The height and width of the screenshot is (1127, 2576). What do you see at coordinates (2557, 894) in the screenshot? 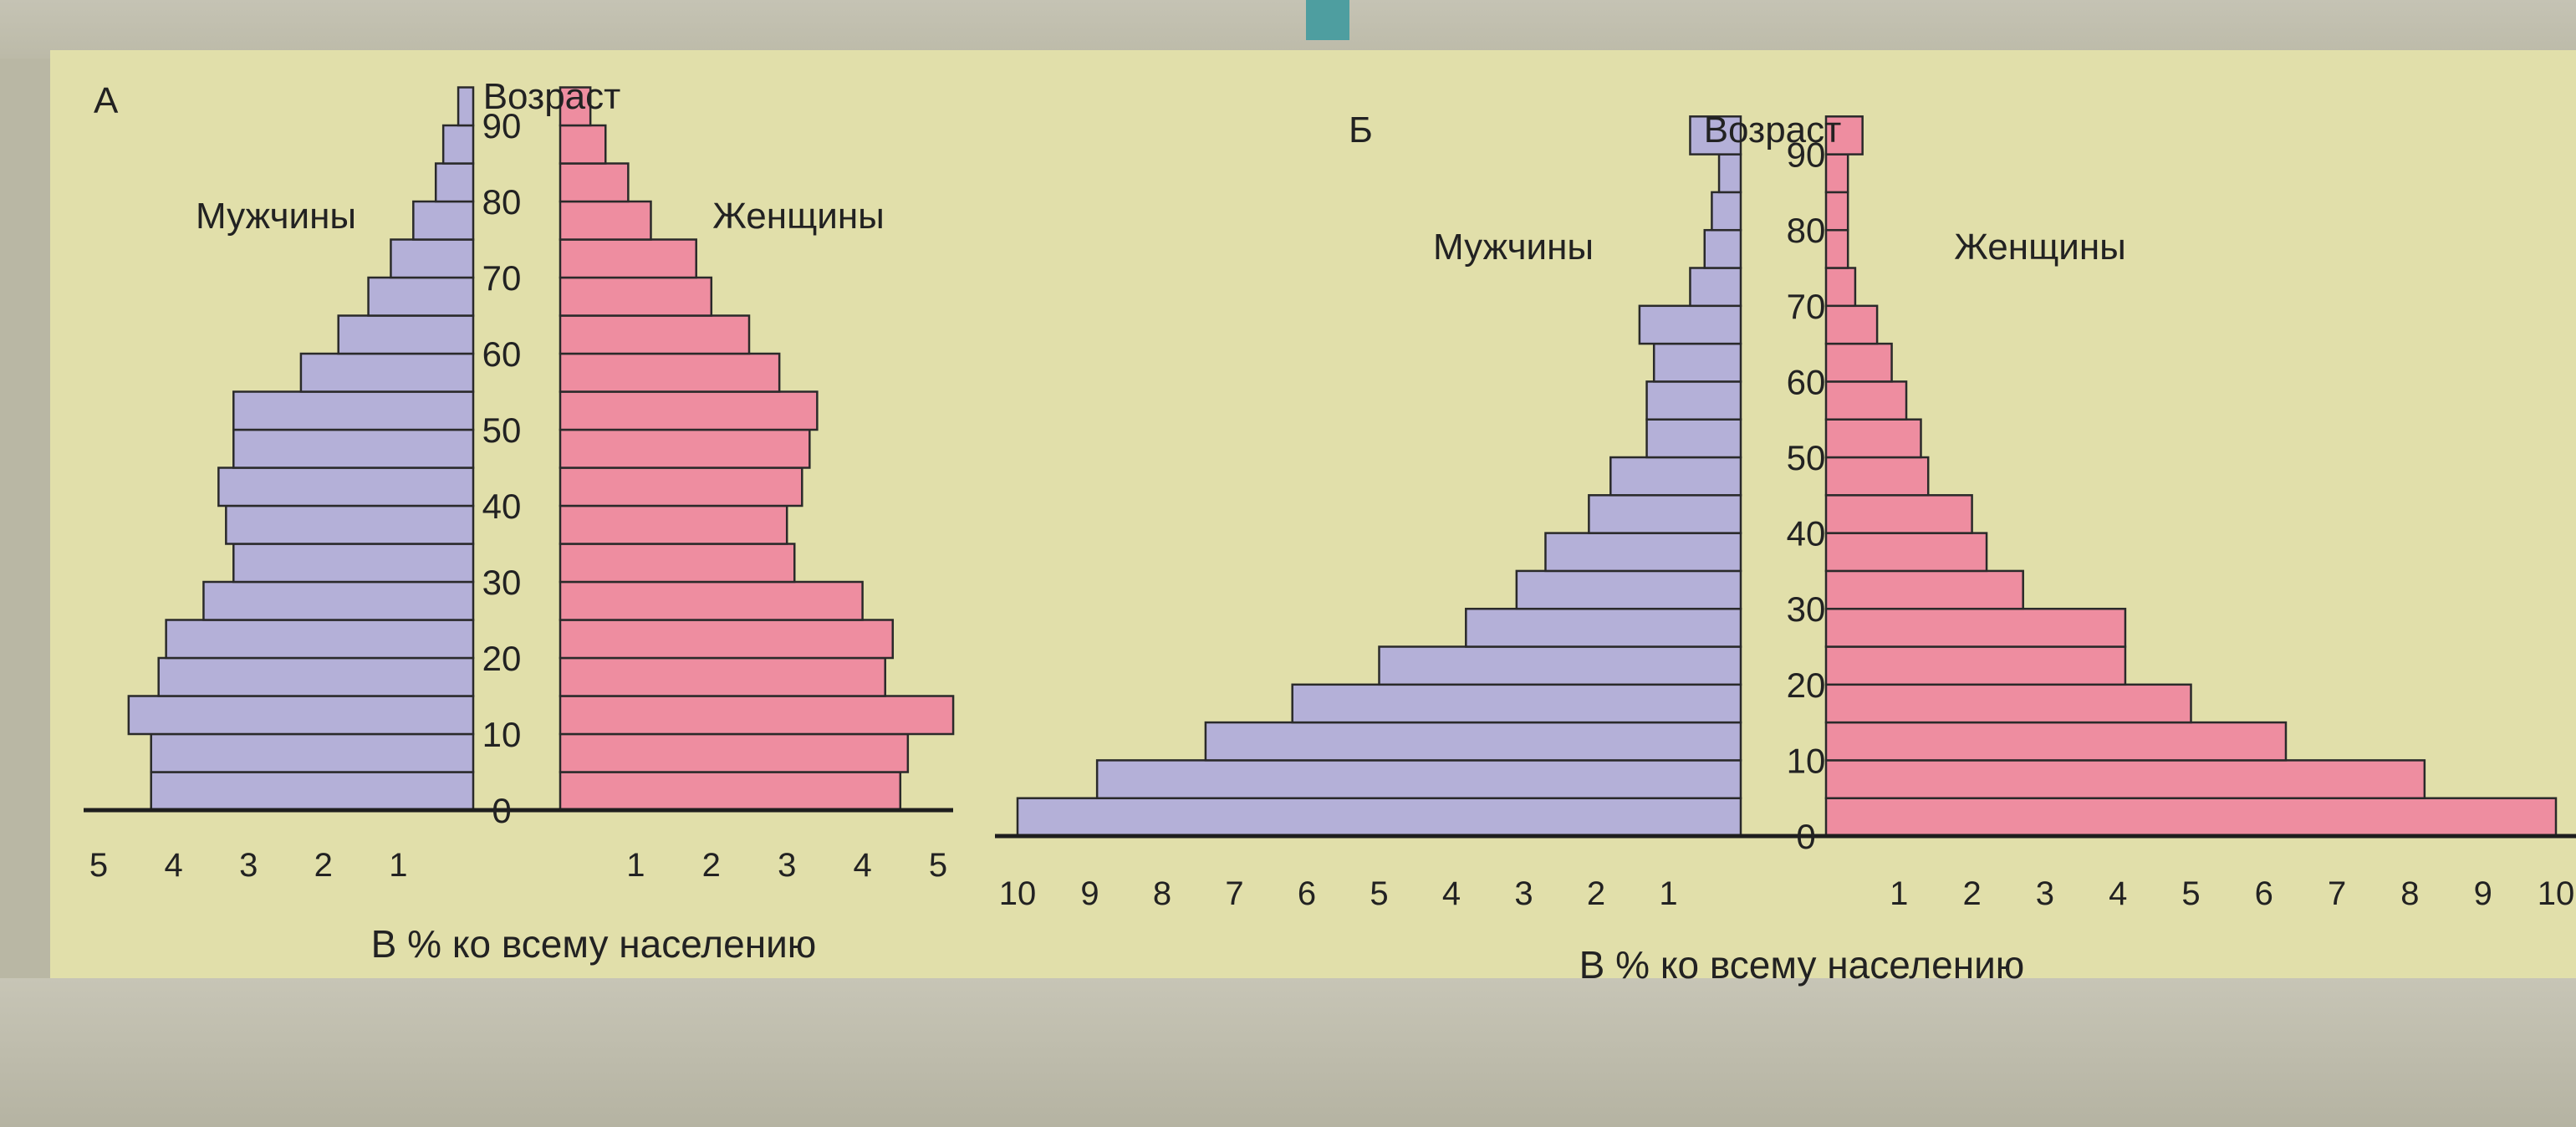
I see `female-x-tick-label: 10` at bounding box center [2557, 894].